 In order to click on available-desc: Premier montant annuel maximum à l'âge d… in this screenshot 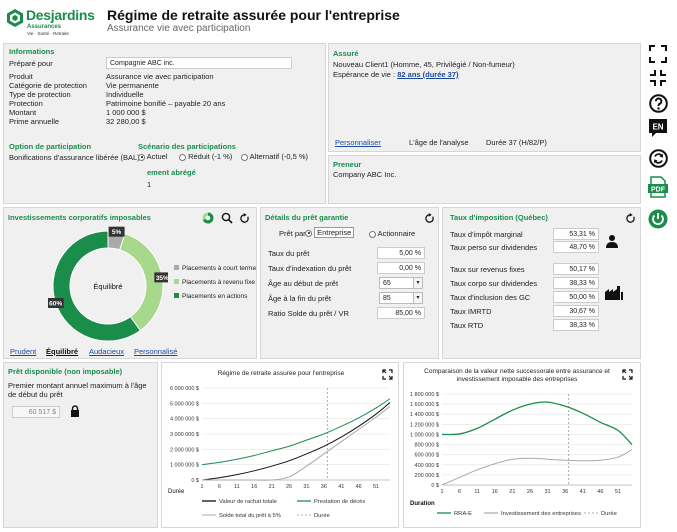, I will do `click(77, 390)`.